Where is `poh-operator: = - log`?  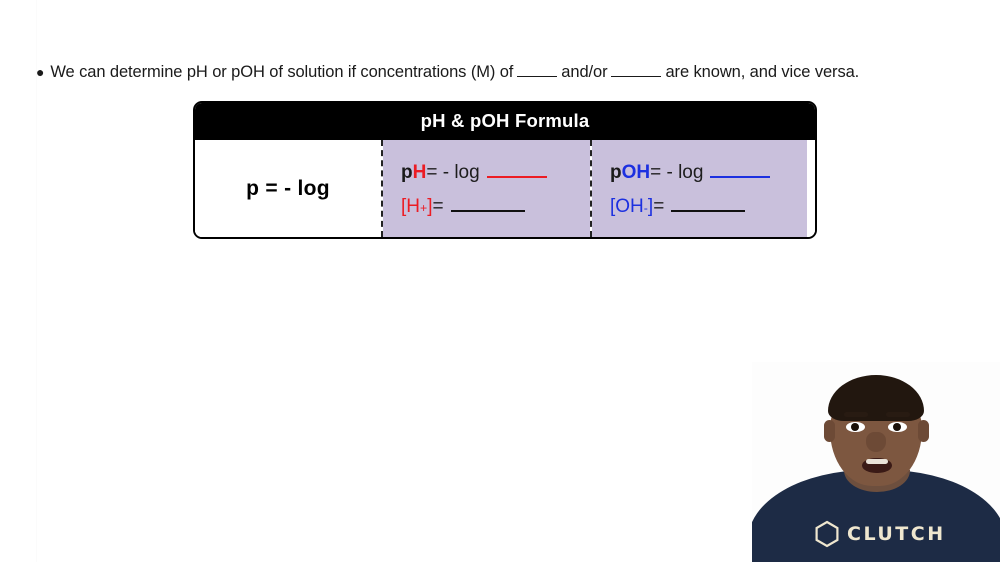
poh-operator: = - log is located at coordinates (677, 172).